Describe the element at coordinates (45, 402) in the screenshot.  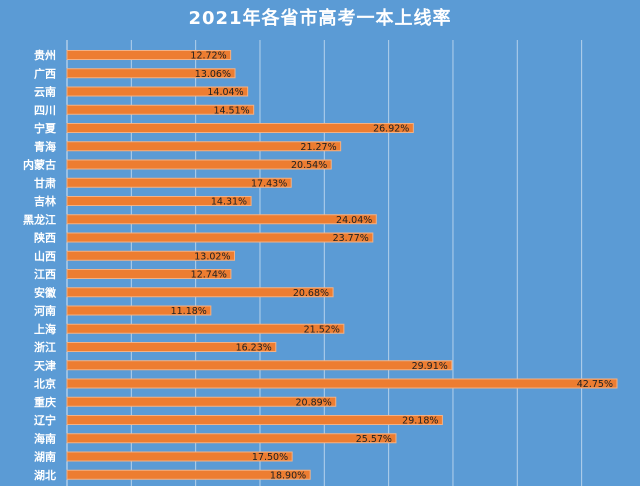
I see `category-label: 重庆` at that location.